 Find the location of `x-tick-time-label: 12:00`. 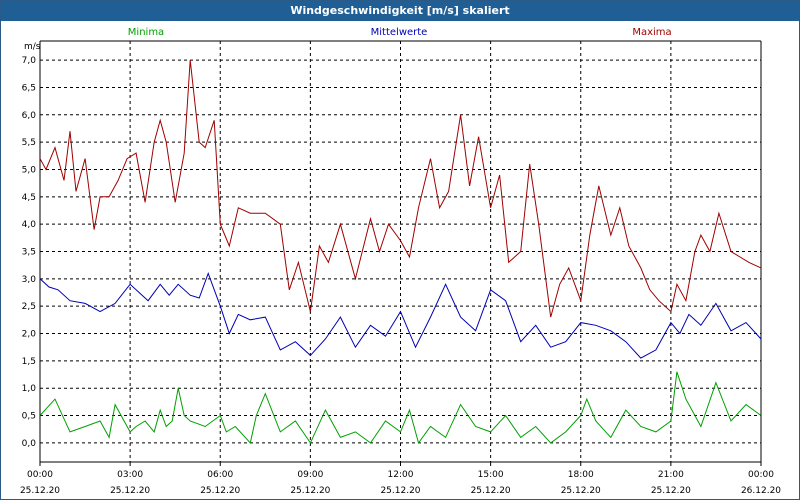

x-tick-time-label: 12:00 is located at coordinates (401, 475).